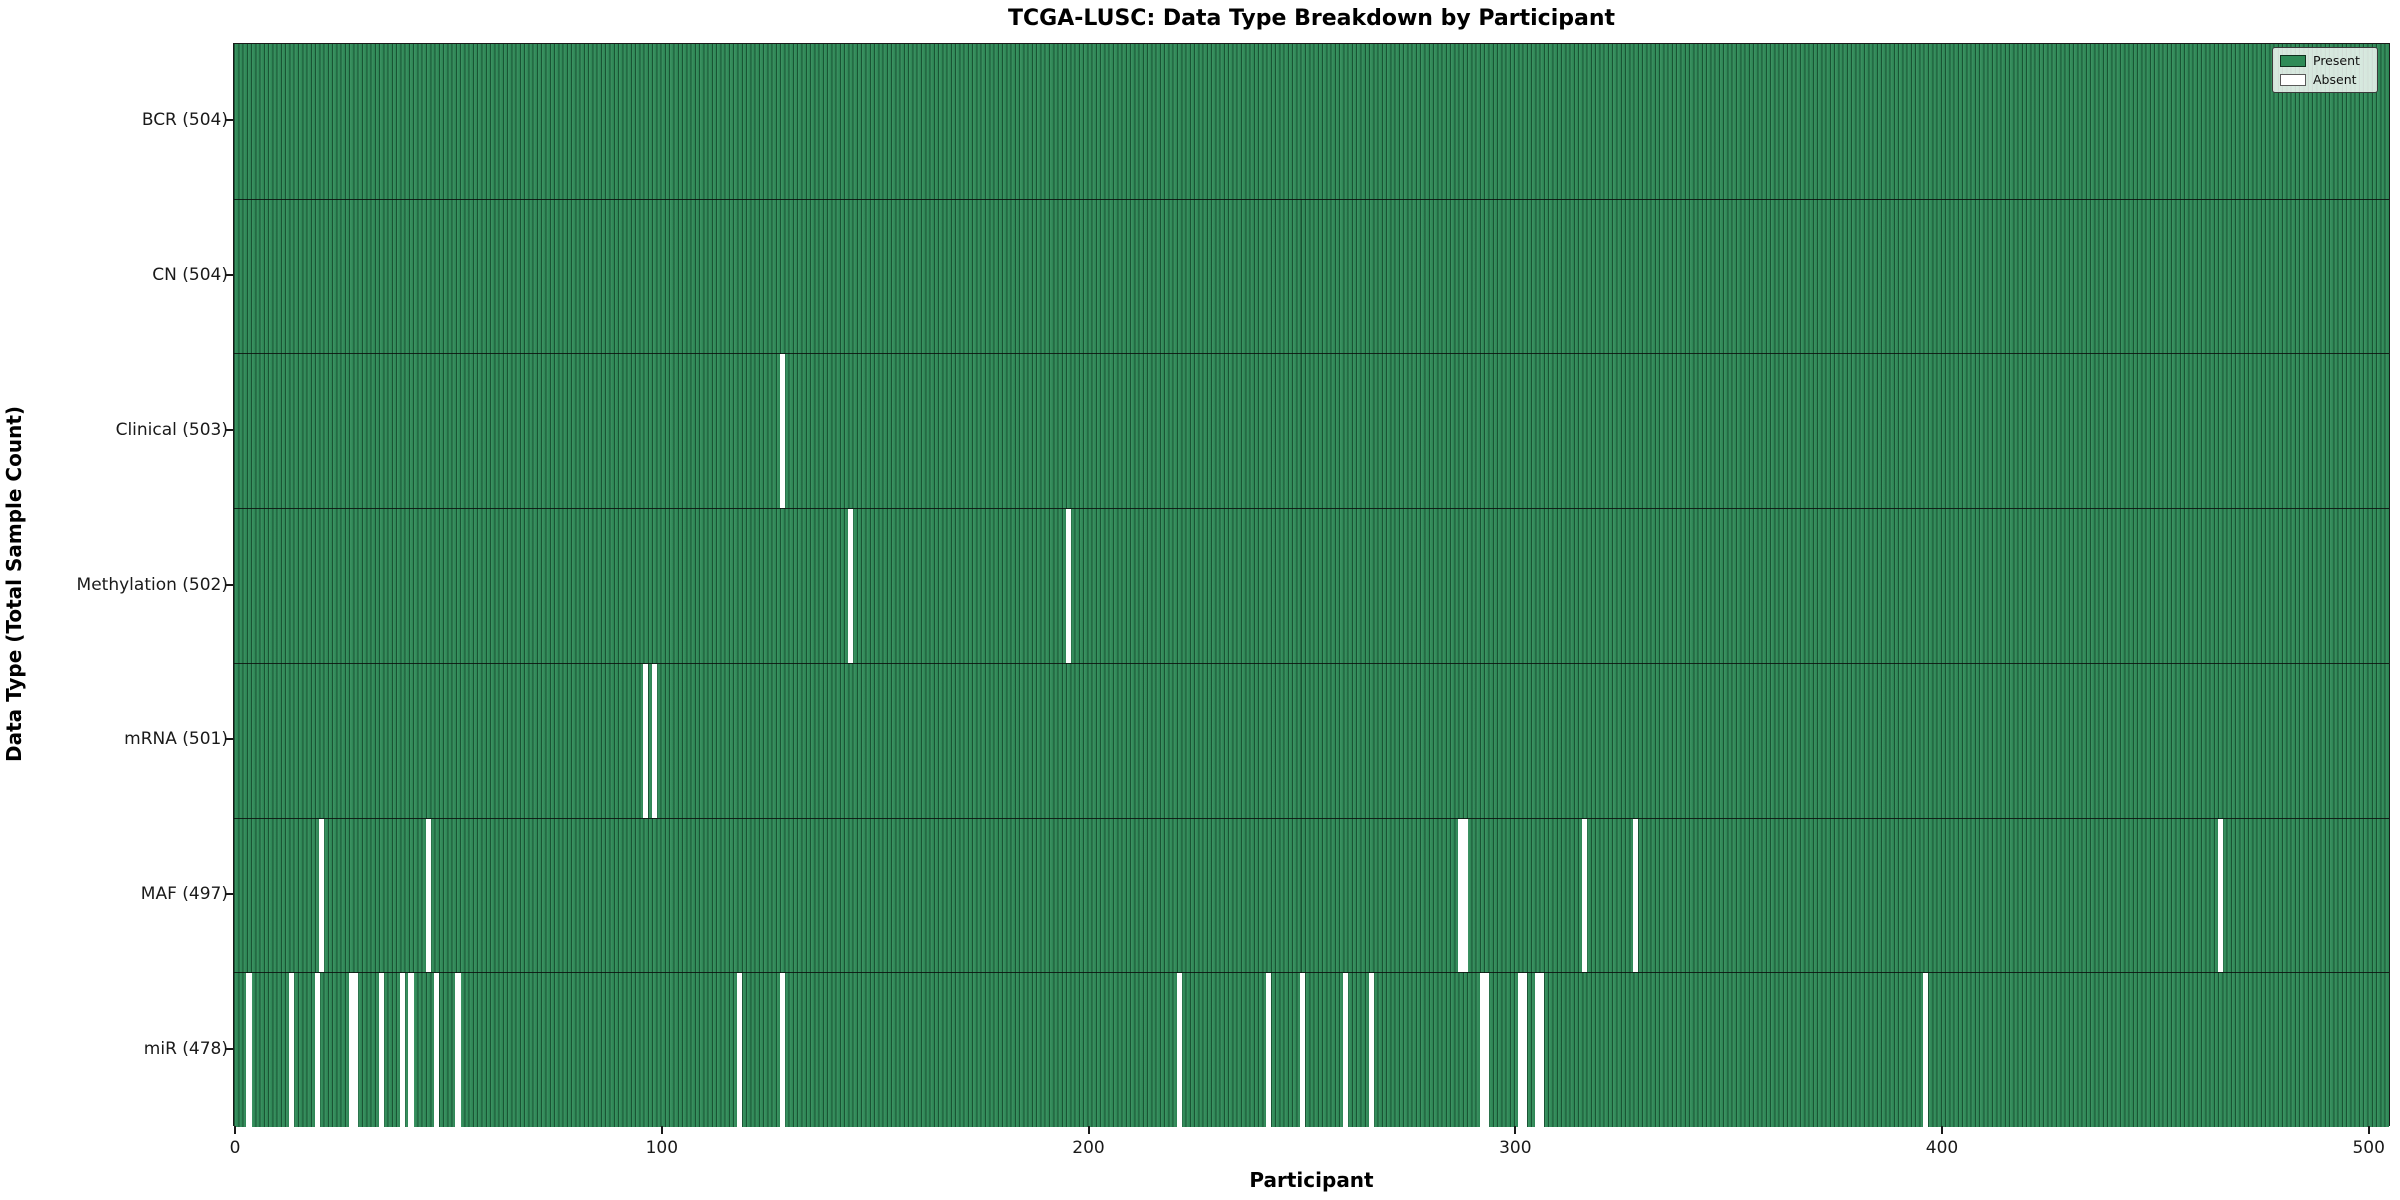 The height and width of the screenshot is (1200, 2400). I want to click on y-tick-mark-miR, so click(229, 1048).